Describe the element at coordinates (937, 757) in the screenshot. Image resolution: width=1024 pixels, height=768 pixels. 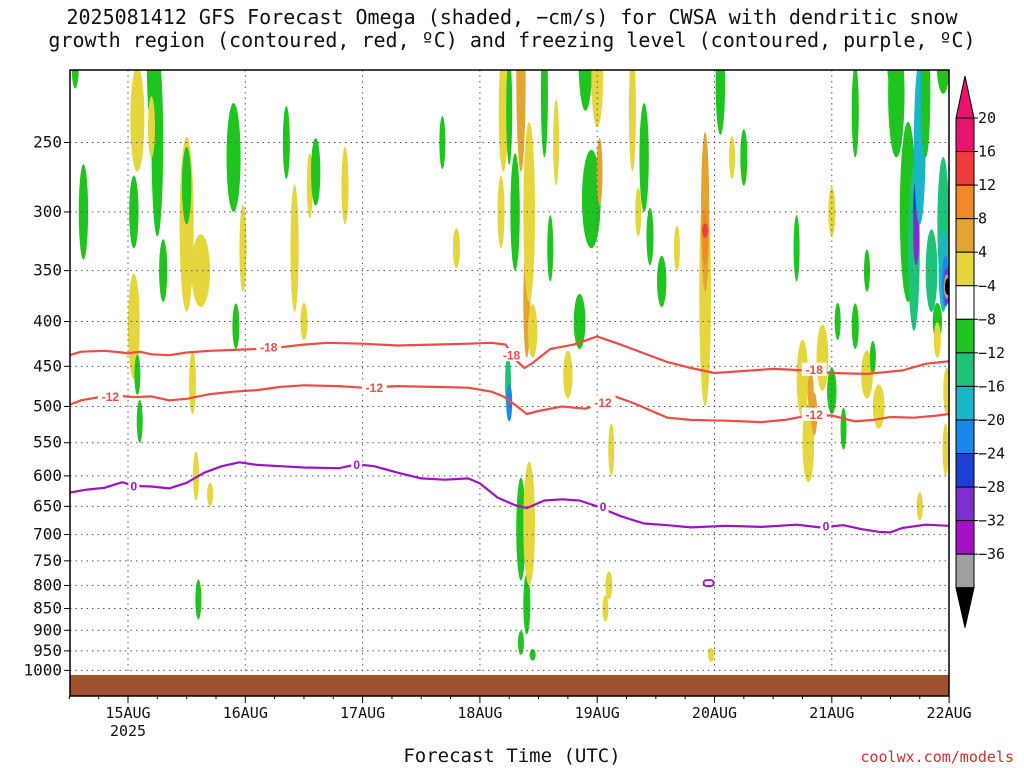
I see `credit-link: coolwx.com/models` at that location.